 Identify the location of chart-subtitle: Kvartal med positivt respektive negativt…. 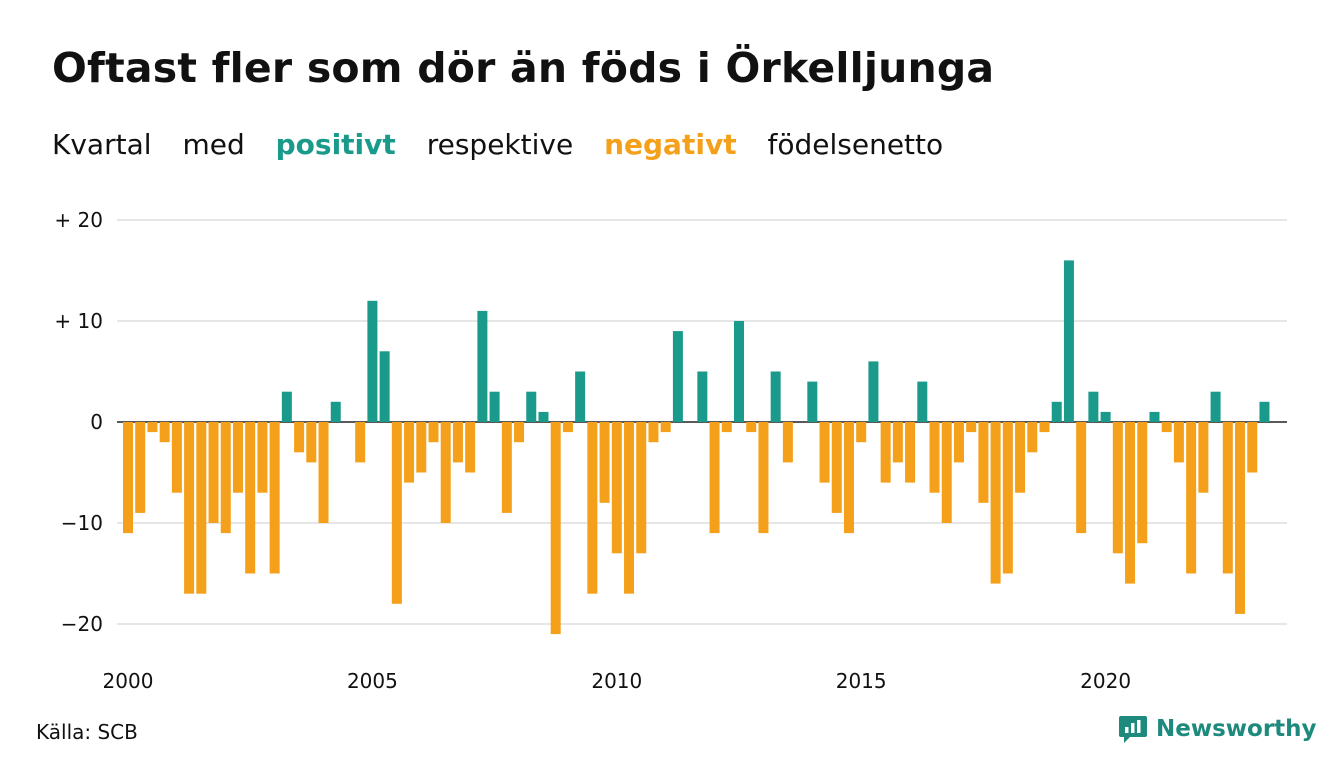
(508, 144).